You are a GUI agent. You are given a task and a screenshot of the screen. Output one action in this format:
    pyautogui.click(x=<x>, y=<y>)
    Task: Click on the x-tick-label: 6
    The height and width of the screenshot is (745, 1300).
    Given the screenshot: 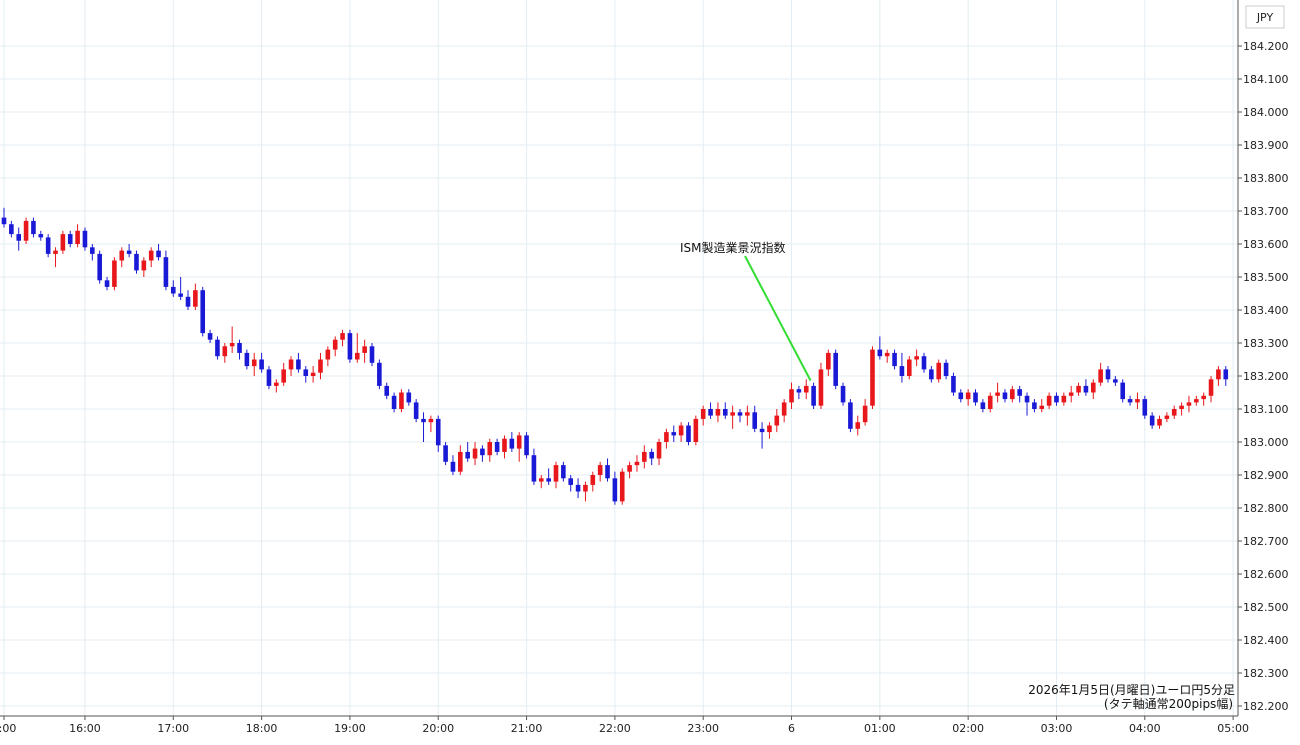 What is the action you would take?
    pyautogui.click(x=791, y=728)
    